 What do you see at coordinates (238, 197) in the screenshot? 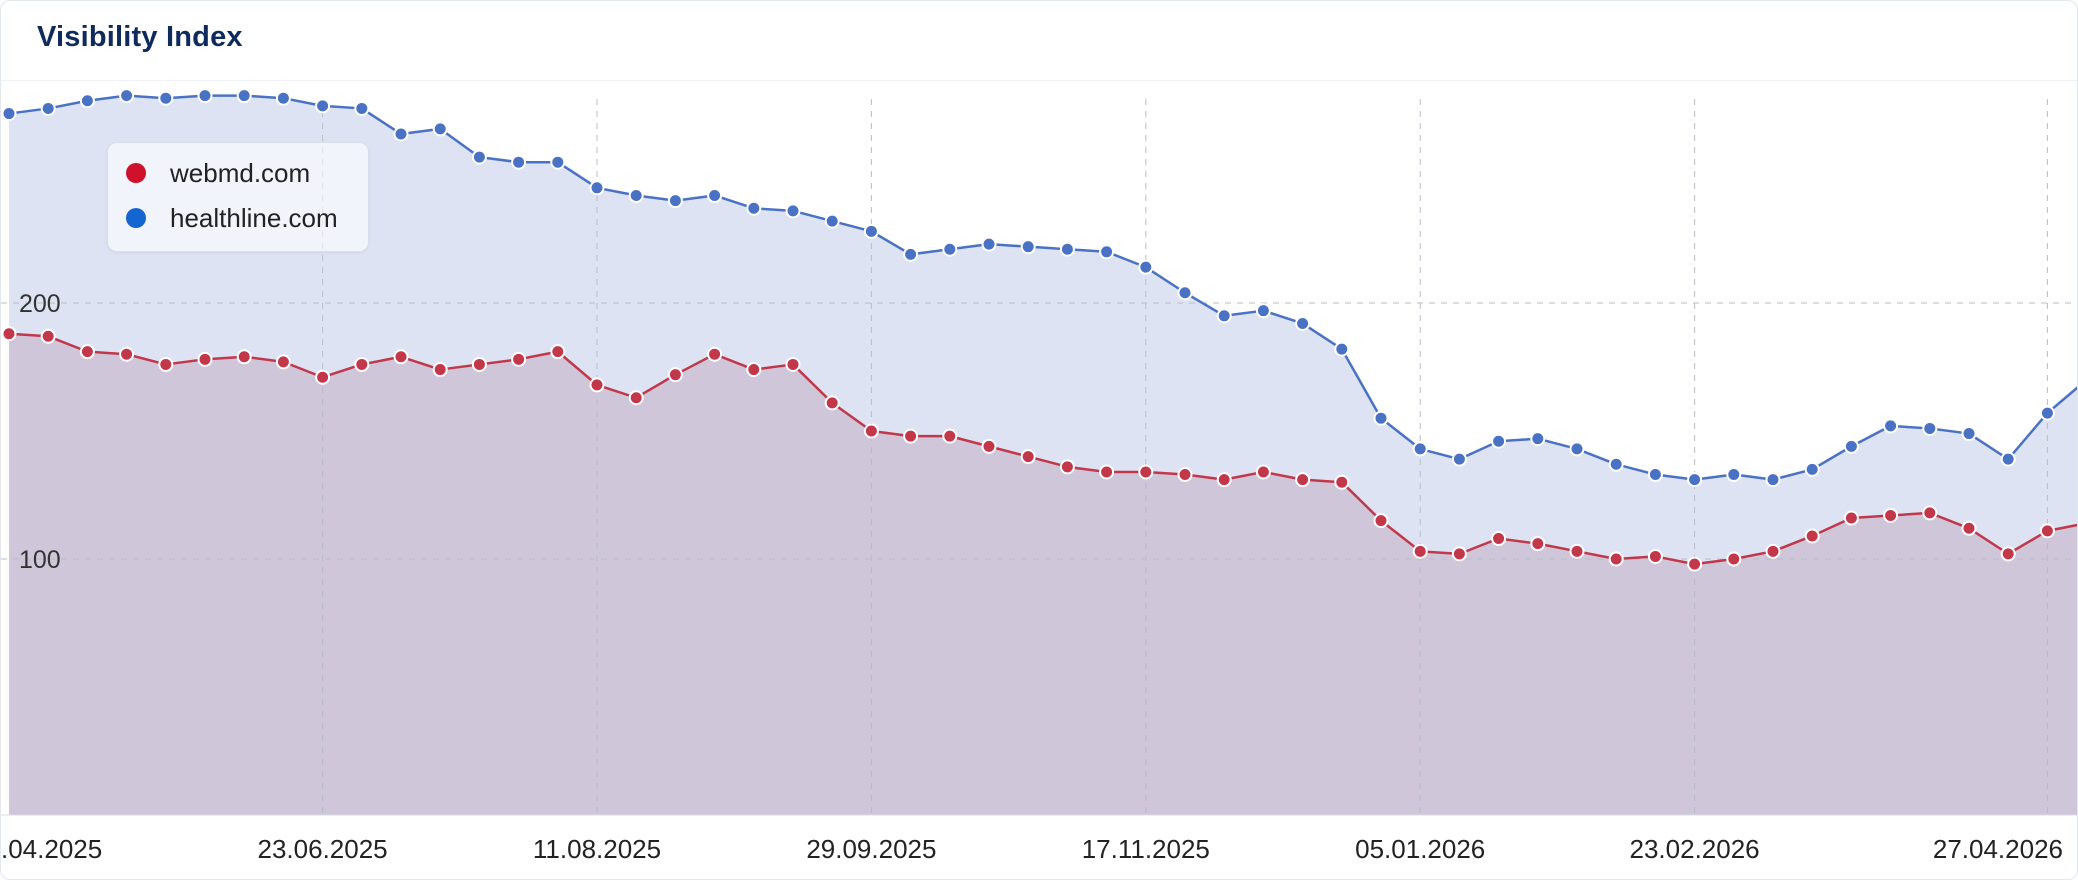
I see `chart-legend: webmd.com healthline.com` at bounding box center [238, 197].